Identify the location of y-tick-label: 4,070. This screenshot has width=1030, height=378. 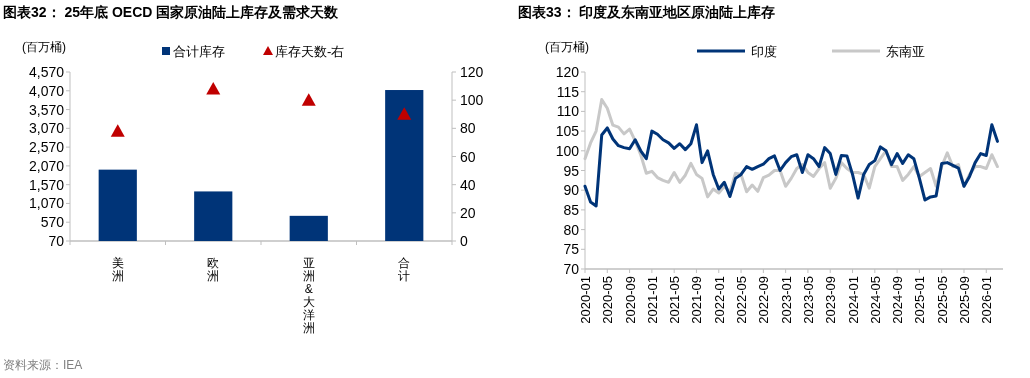
(46, 90).